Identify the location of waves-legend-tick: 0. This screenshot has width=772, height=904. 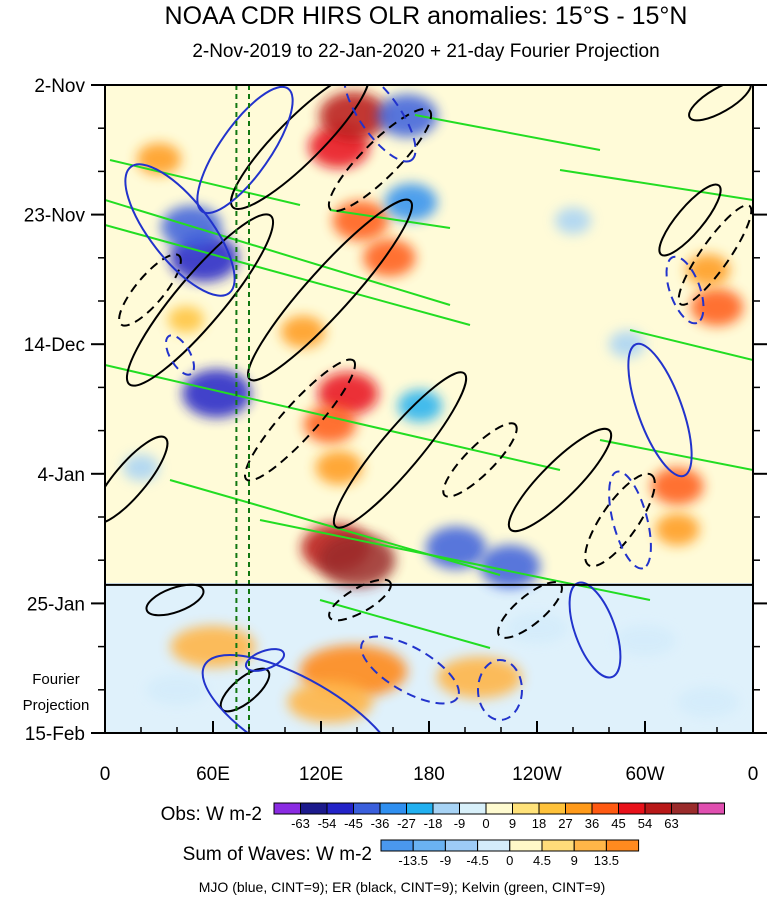
(509, 860).